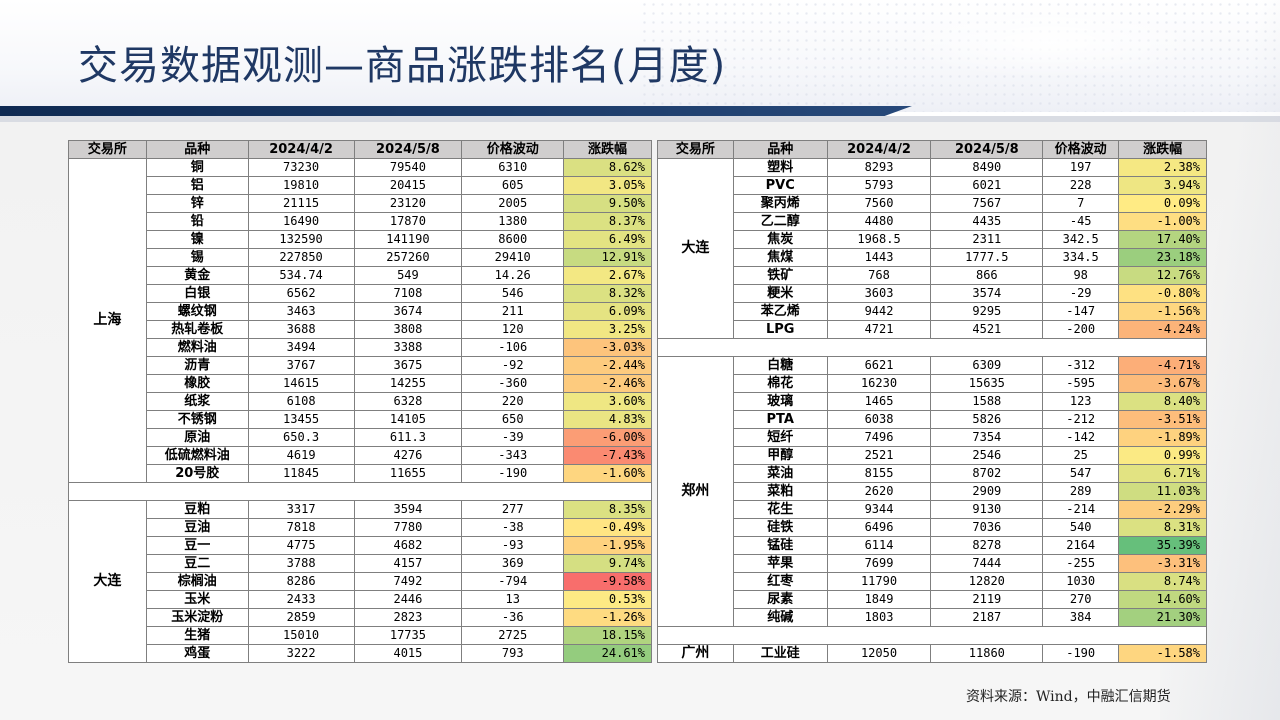 The image size is (1280, 720). Describe the element at coordinates (1162, 455) in the screenshot. I see `pct-change-cell: 0.99%` at that location.